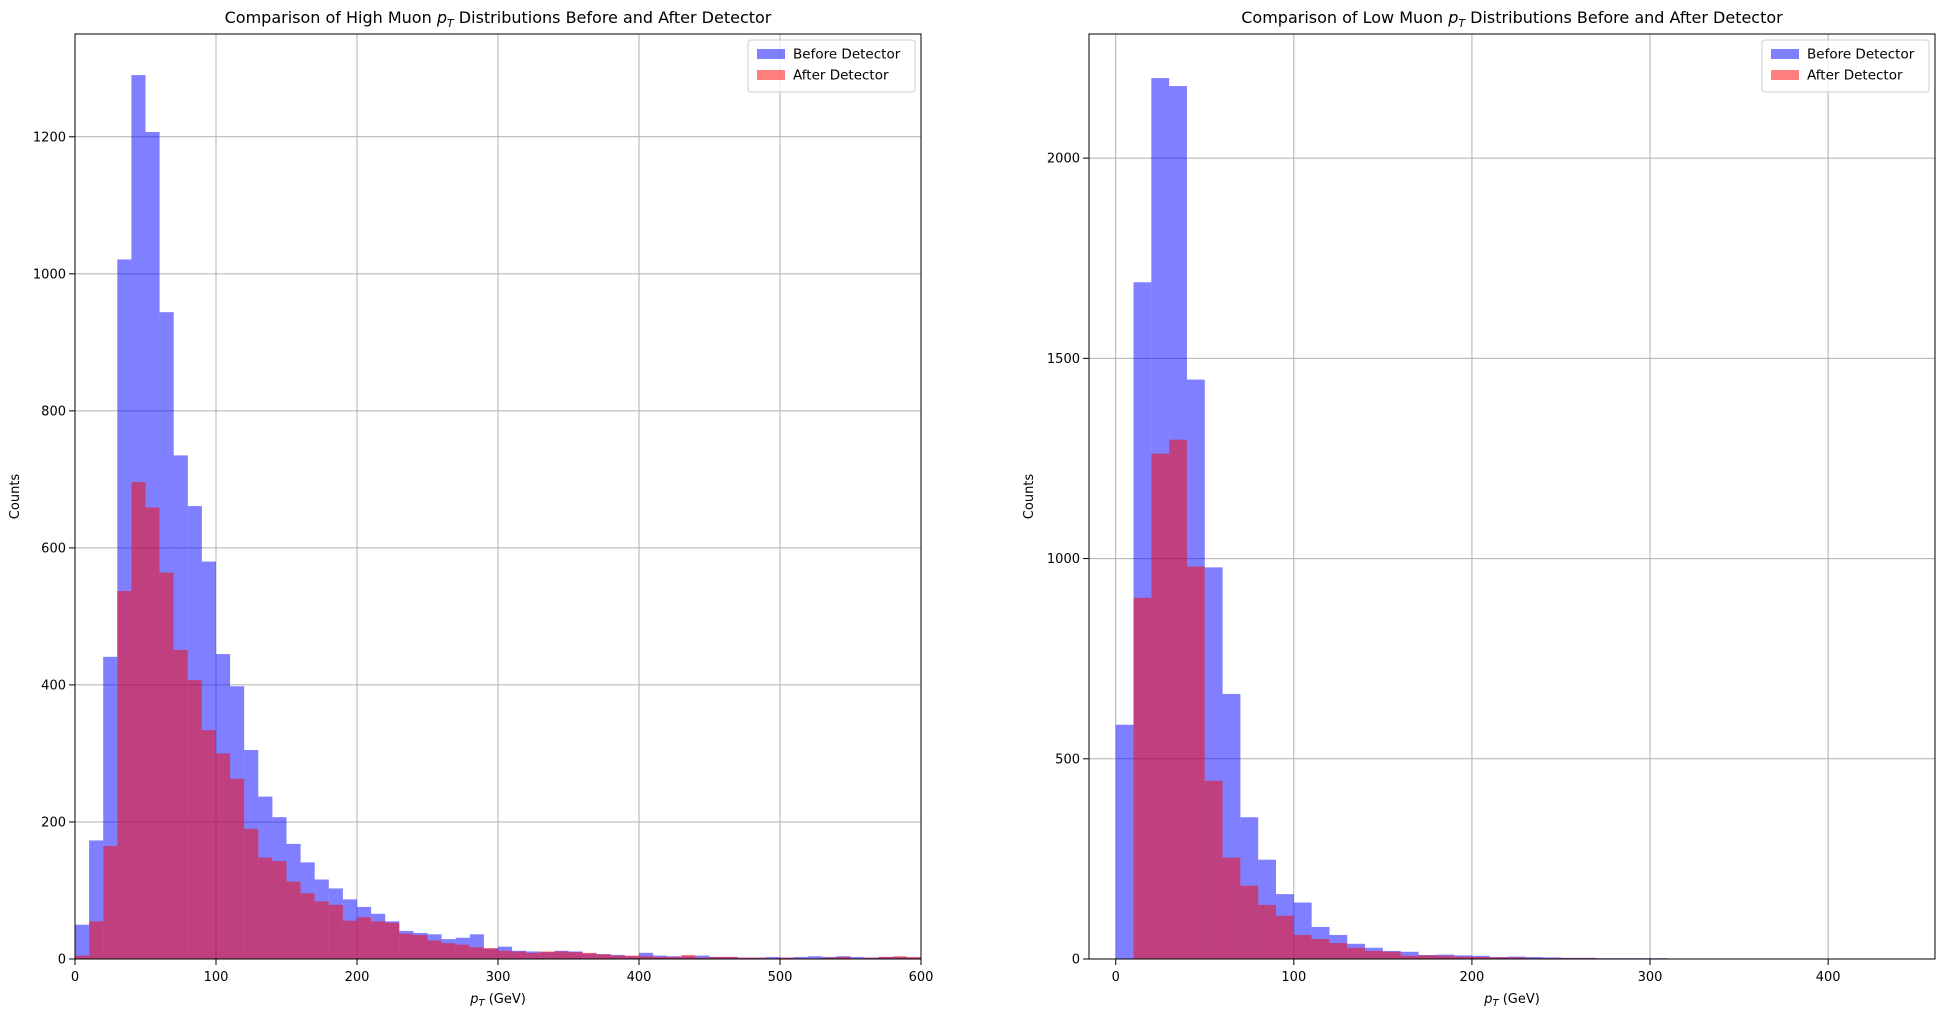 Image resolution: width=1944 pixels, height=1015 pixels. Describe the element at coordinates (49, 137) in the screenshot. I see `y-tick-label: 1200` at that location.